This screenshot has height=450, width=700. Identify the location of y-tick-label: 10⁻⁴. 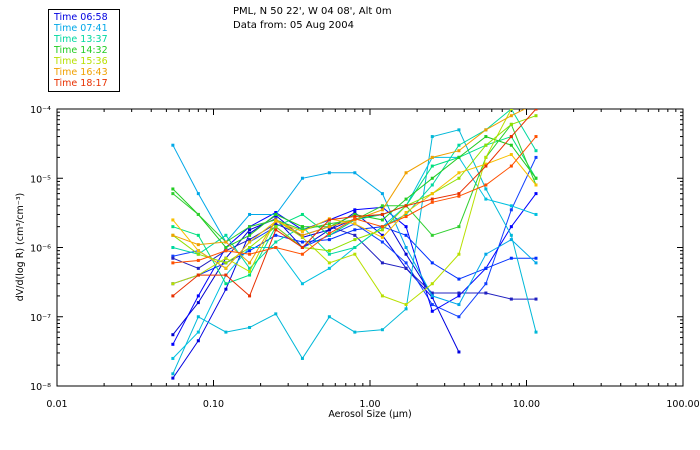
(40, 110).